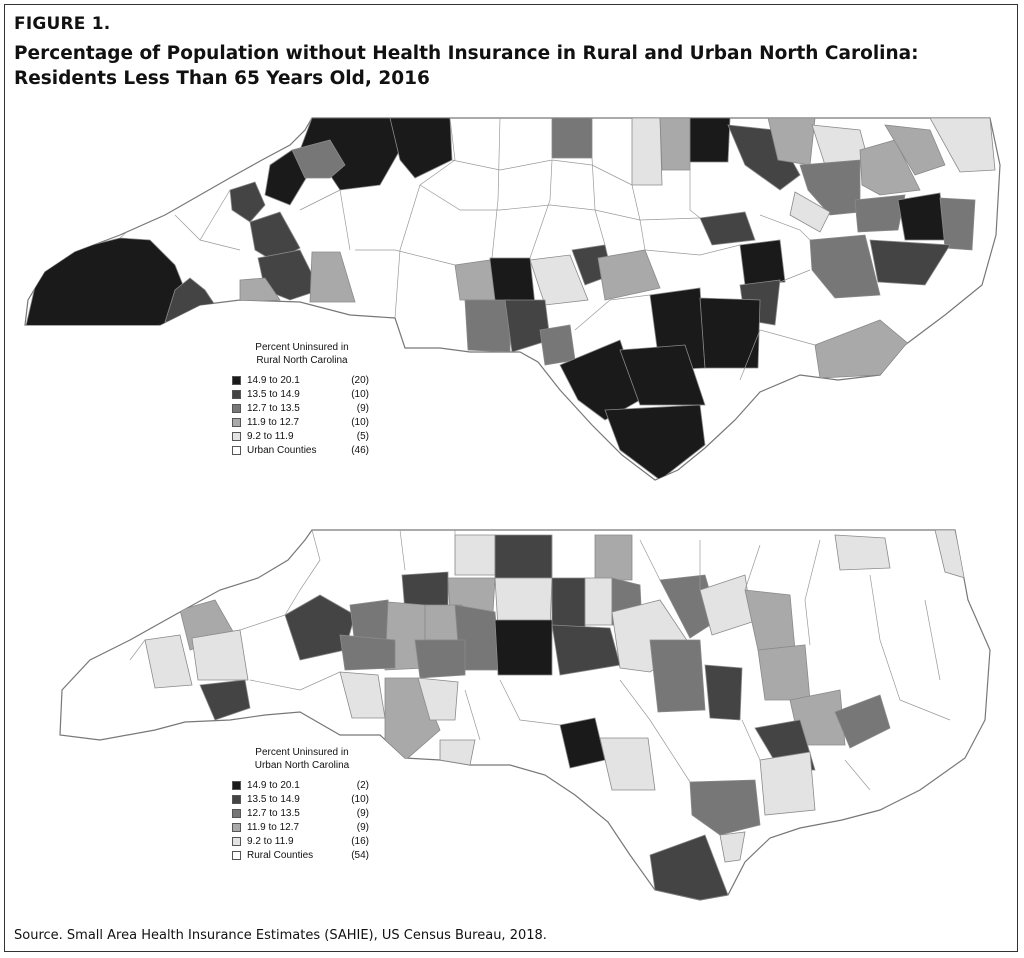 Image resolution: width=1024 pixels, height=958 pixels. I want to click on legend-range: 13.5 to 14.9, so click(273, 394).